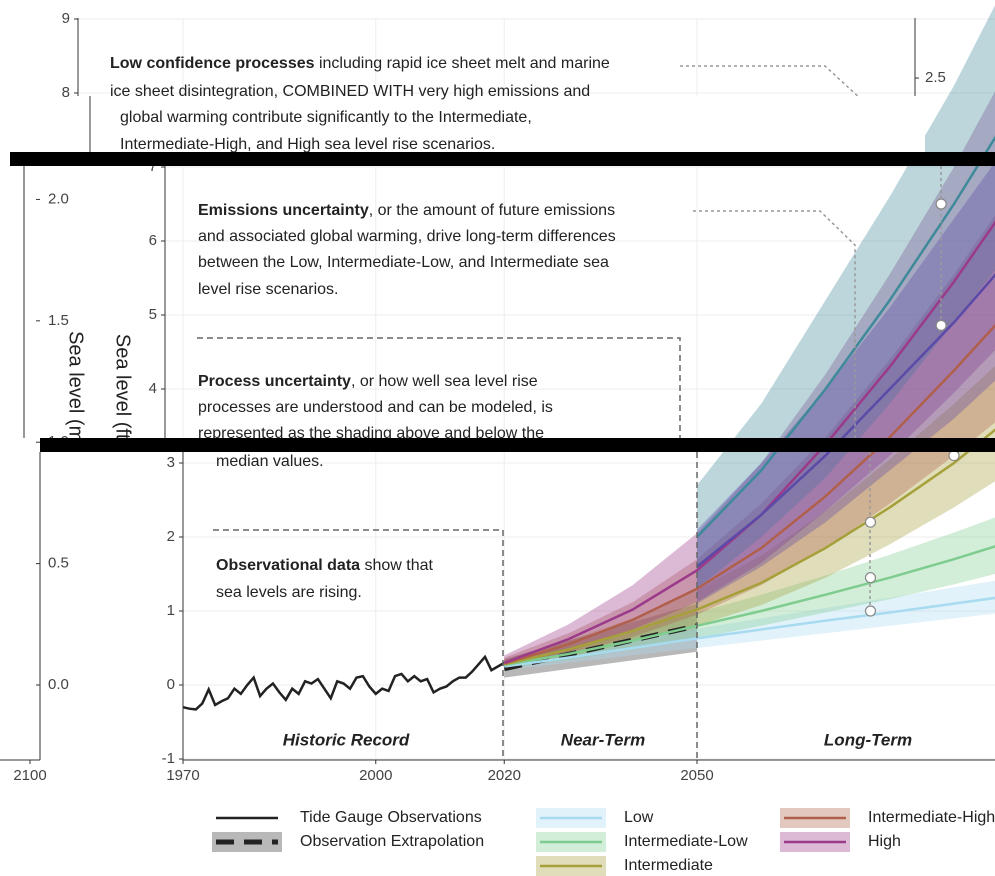  Describe the element at coordinates (58, 320) in the screenshot. I see `y2-tick-label: 1.5` at that location.